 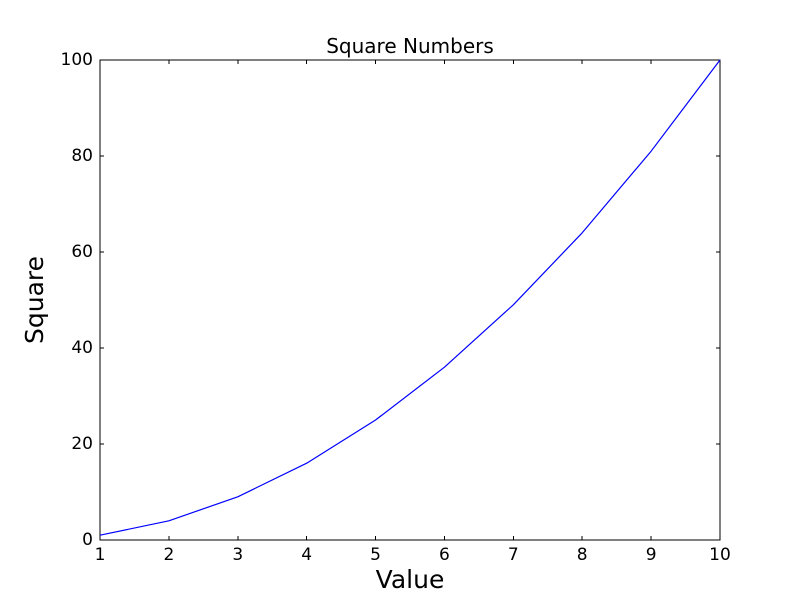 I want to click on x-tick-label: 4, so click(x=307, y=555).